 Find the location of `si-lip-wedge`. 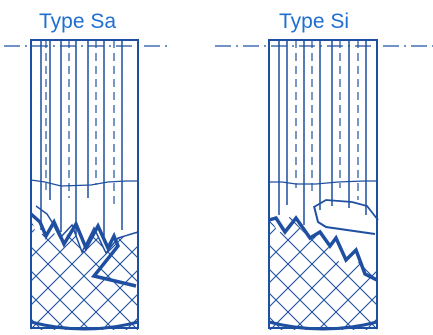

si-lip-wedge is located at coordinates (344, 220).